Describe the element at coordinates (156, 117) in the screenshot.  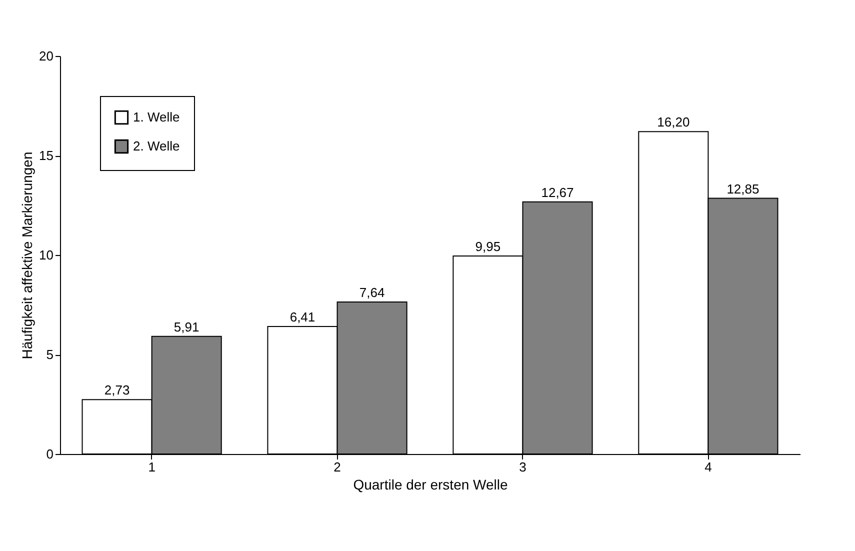
I see `legend-label: 1. Welle` at that location.